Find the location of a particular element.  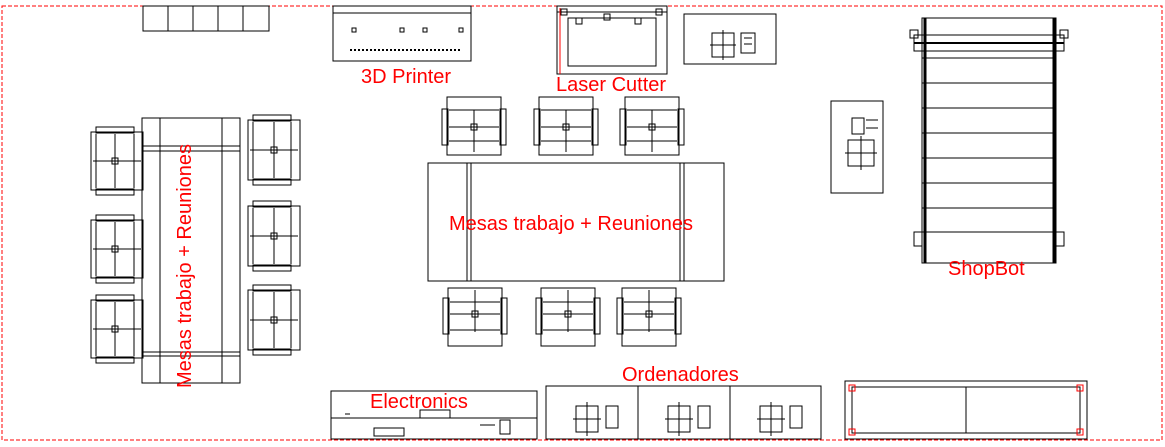

label-ordenadores: Ordenadores is located at coordinates (680, 375).